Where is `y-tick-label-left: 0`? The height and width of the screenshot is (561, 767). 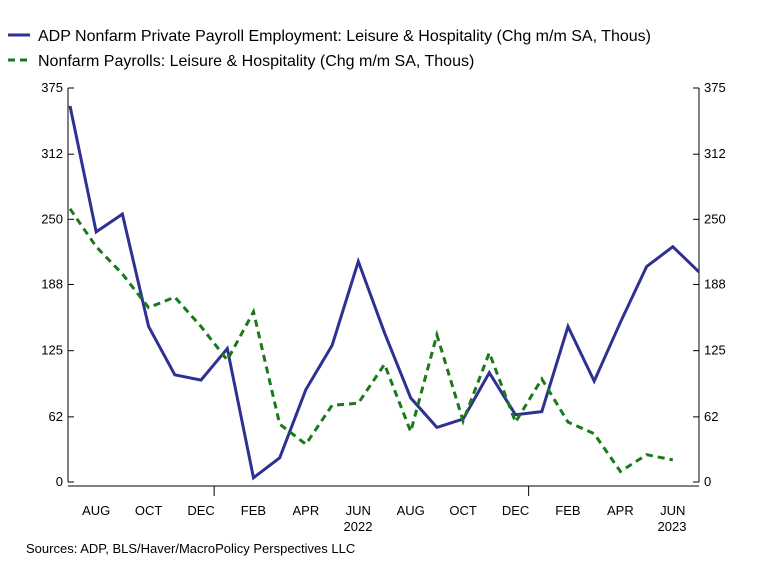
y-tick-label-left: 0 is located at coordinates (59, 481).